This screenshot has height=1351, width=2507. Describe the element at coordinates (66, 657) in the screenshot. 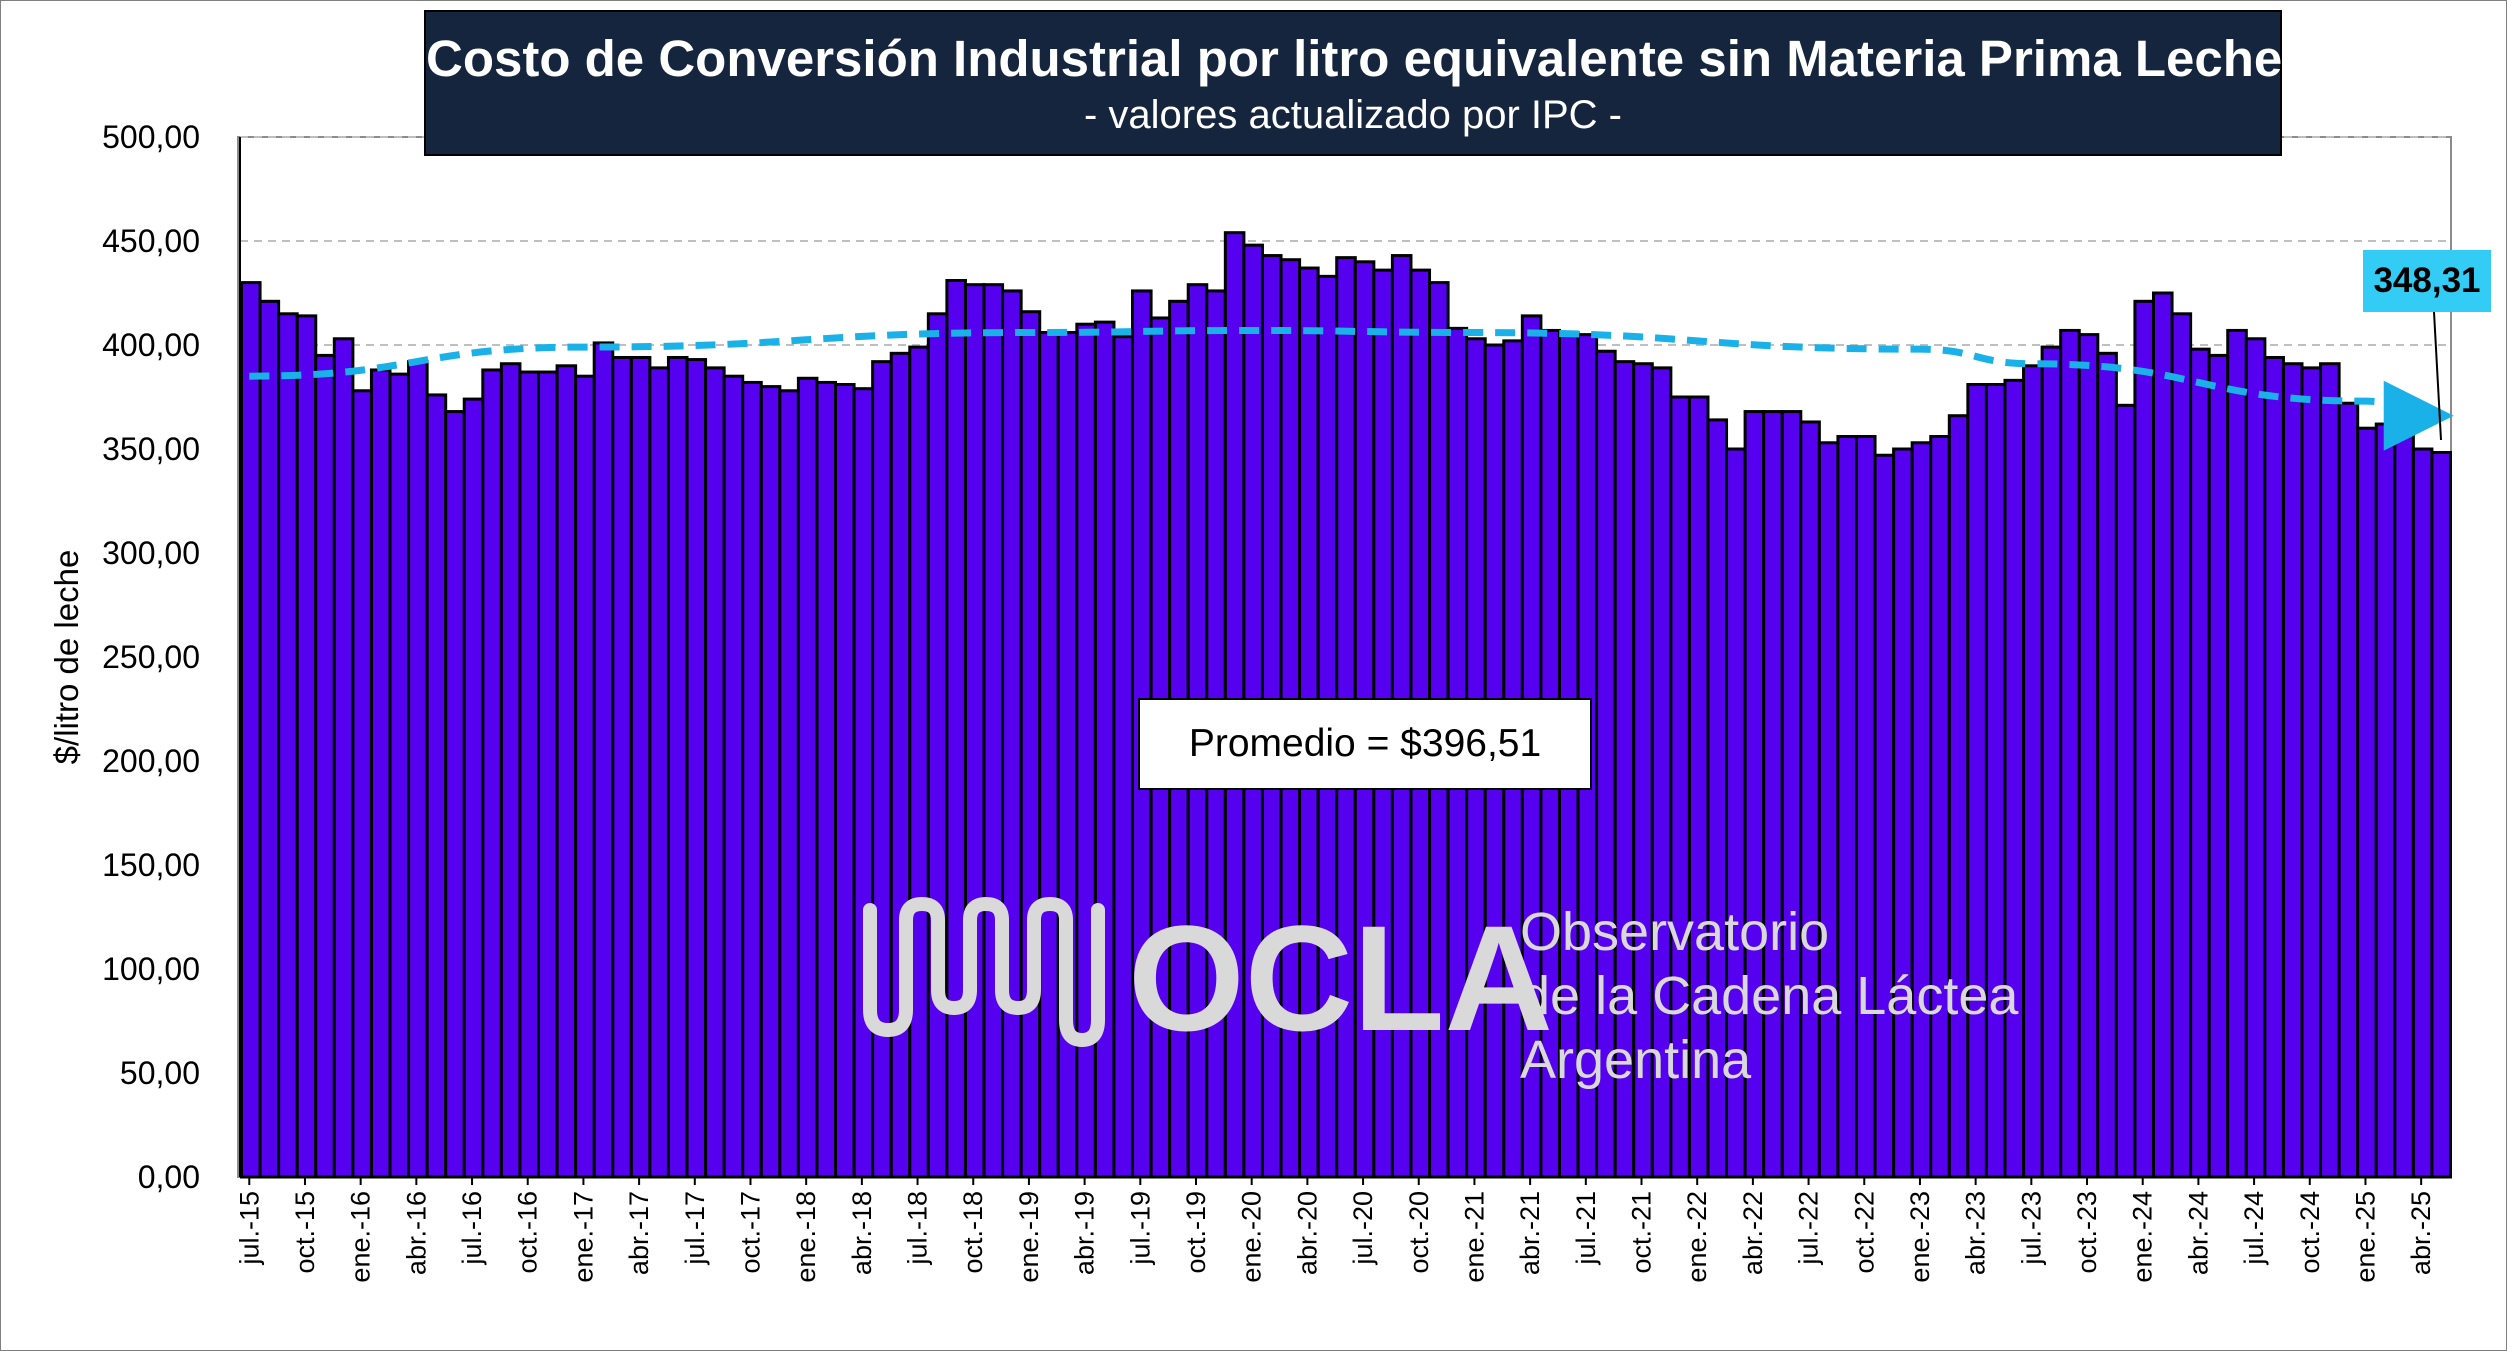

I see `y-axis-label: $/litro de leche` at that location.